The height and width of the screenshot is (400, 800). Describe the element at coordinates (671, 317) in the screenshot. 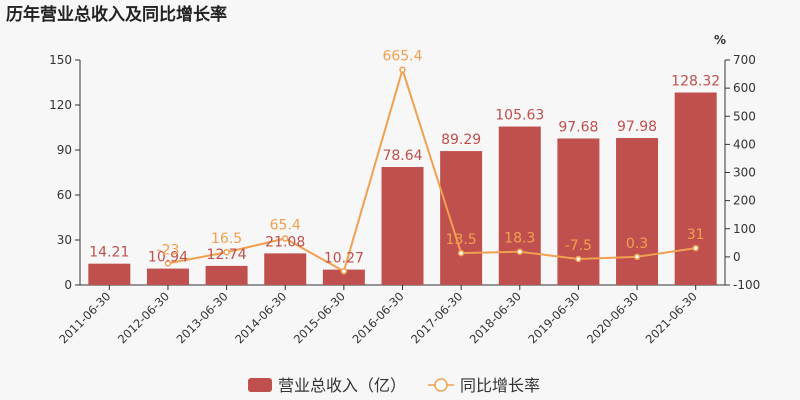

I see `x-tick-label: 2021-06-30` at that location.